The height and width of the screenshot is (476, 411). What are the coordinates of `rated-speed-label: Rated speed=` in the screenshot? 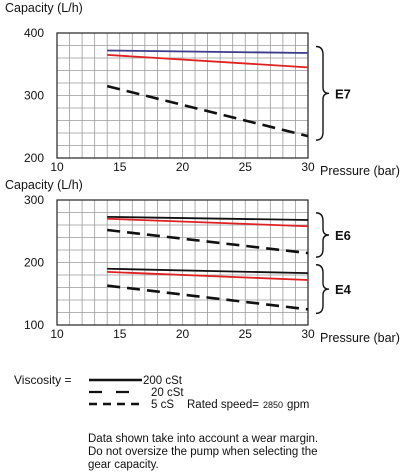 It's located at (223, 405).